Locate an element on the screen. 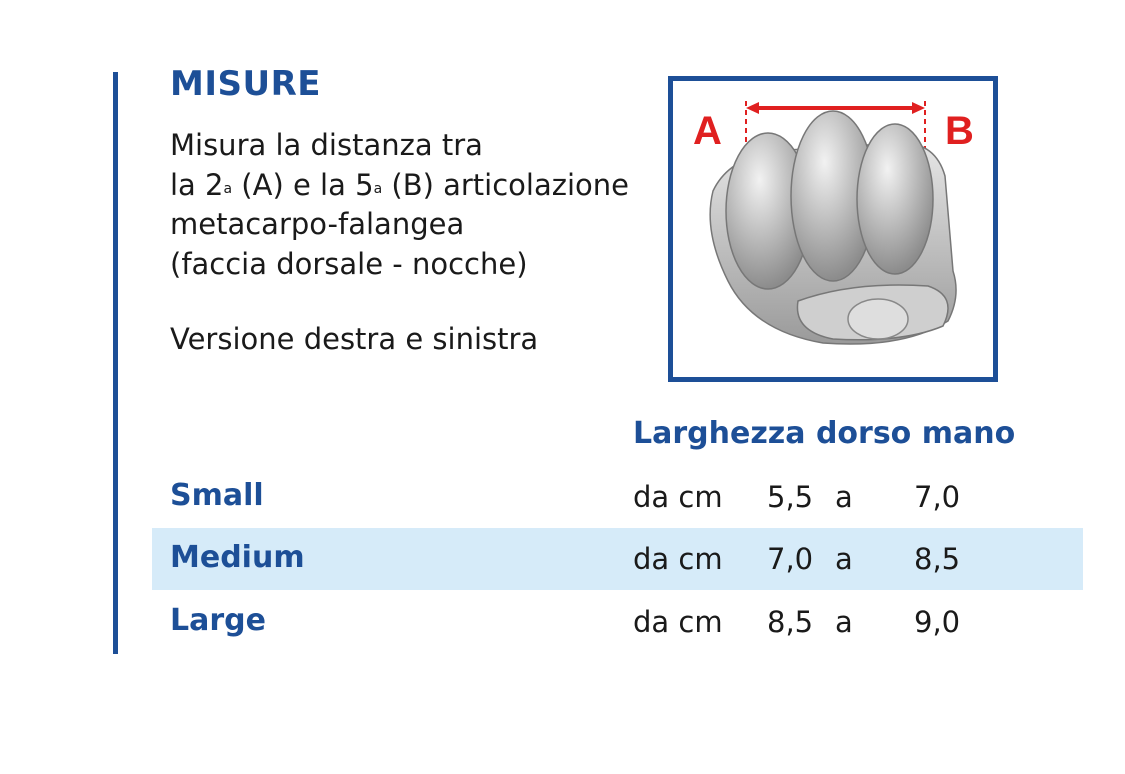  size-label: Large is located at coordinates (218, 620).